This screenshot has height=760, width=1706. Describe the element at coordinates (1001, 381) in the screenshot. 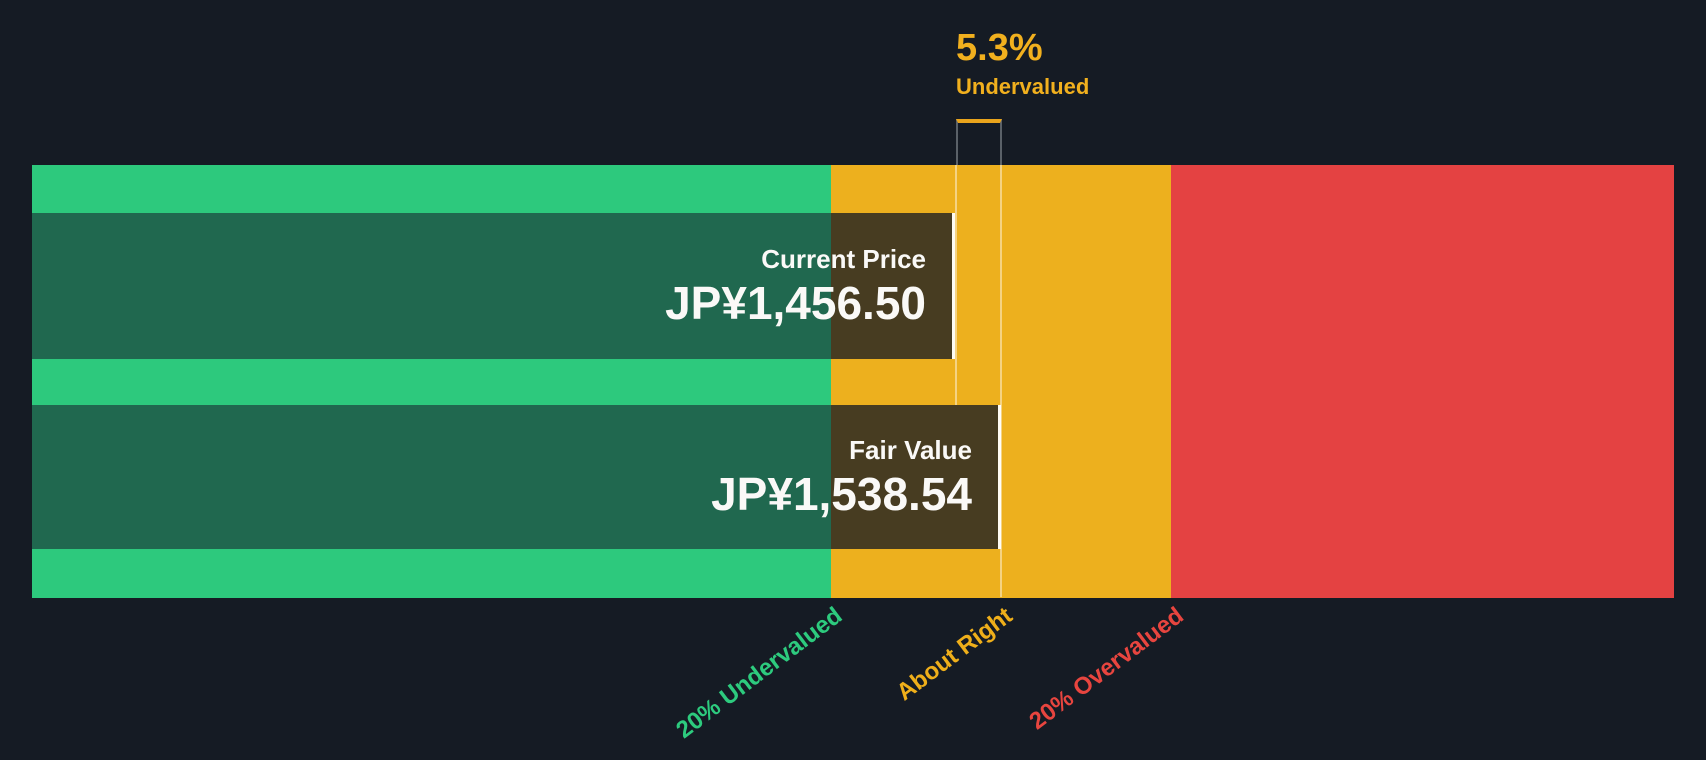

I see `fair-value-marker-line` at that location.